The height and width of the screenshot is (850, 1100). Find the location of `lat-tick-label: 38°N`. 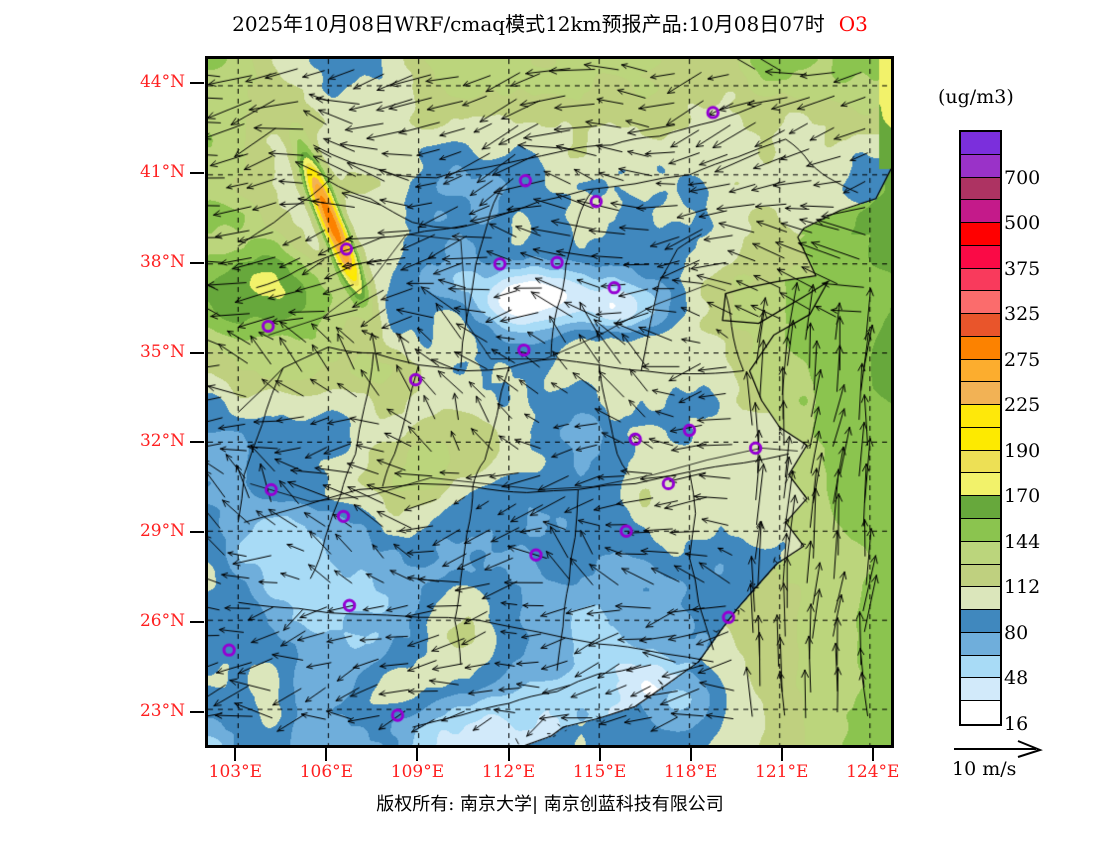

lat-tick-label: 38°N is located at coordinates (162, 261).